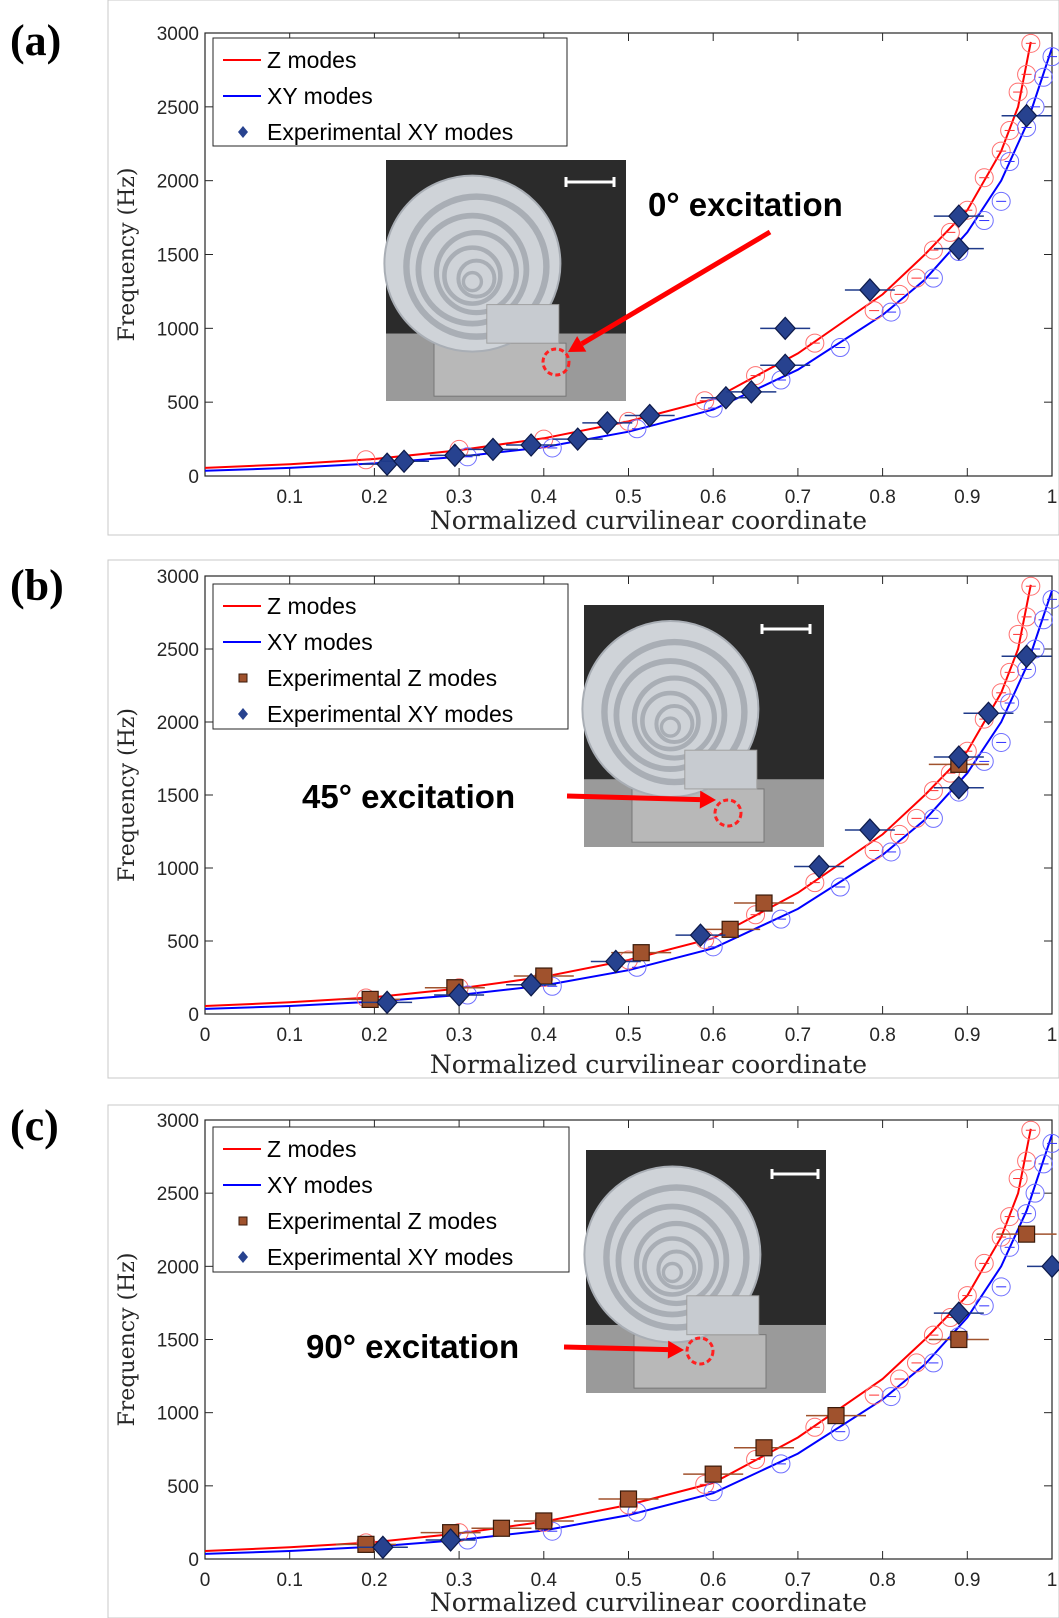  Describe the element at coordinates (205, 1580) in the screenshot. I see `x-tick-label: 0` at that location.